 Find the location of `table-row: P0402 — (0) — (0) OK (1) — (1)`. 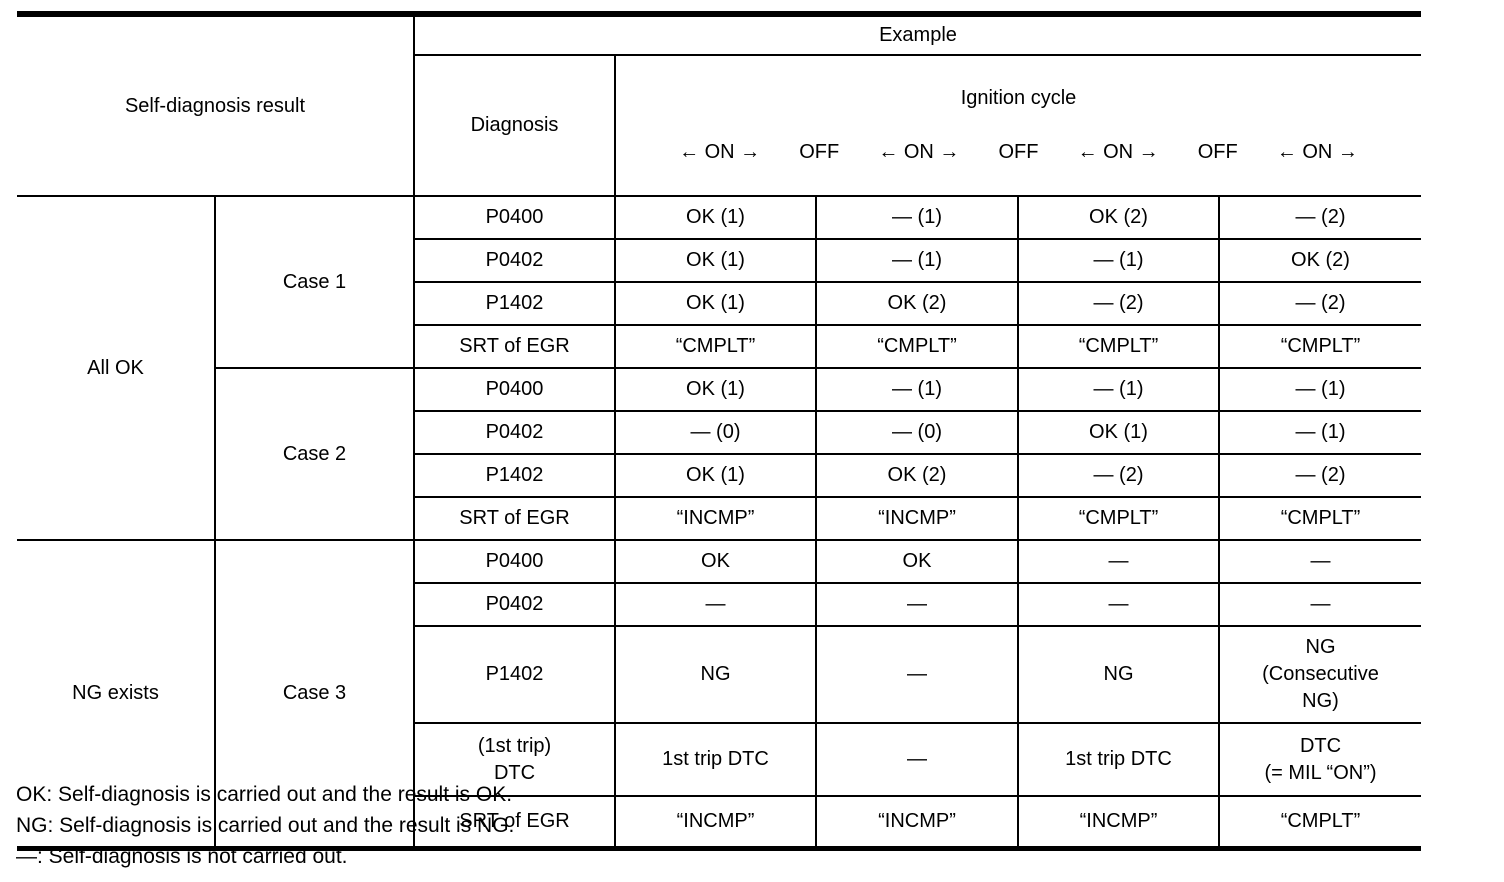

table-row: P0402 — (0) — (0) OK (1) — (1) is located at coordinates (720, 432).